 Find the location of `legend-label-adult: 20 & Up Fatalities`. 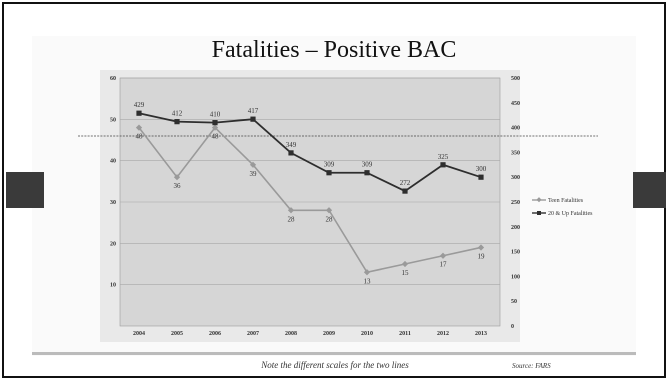

legend-label-adult: 20 & Up Fatalities is located at coordinates (570, 214).